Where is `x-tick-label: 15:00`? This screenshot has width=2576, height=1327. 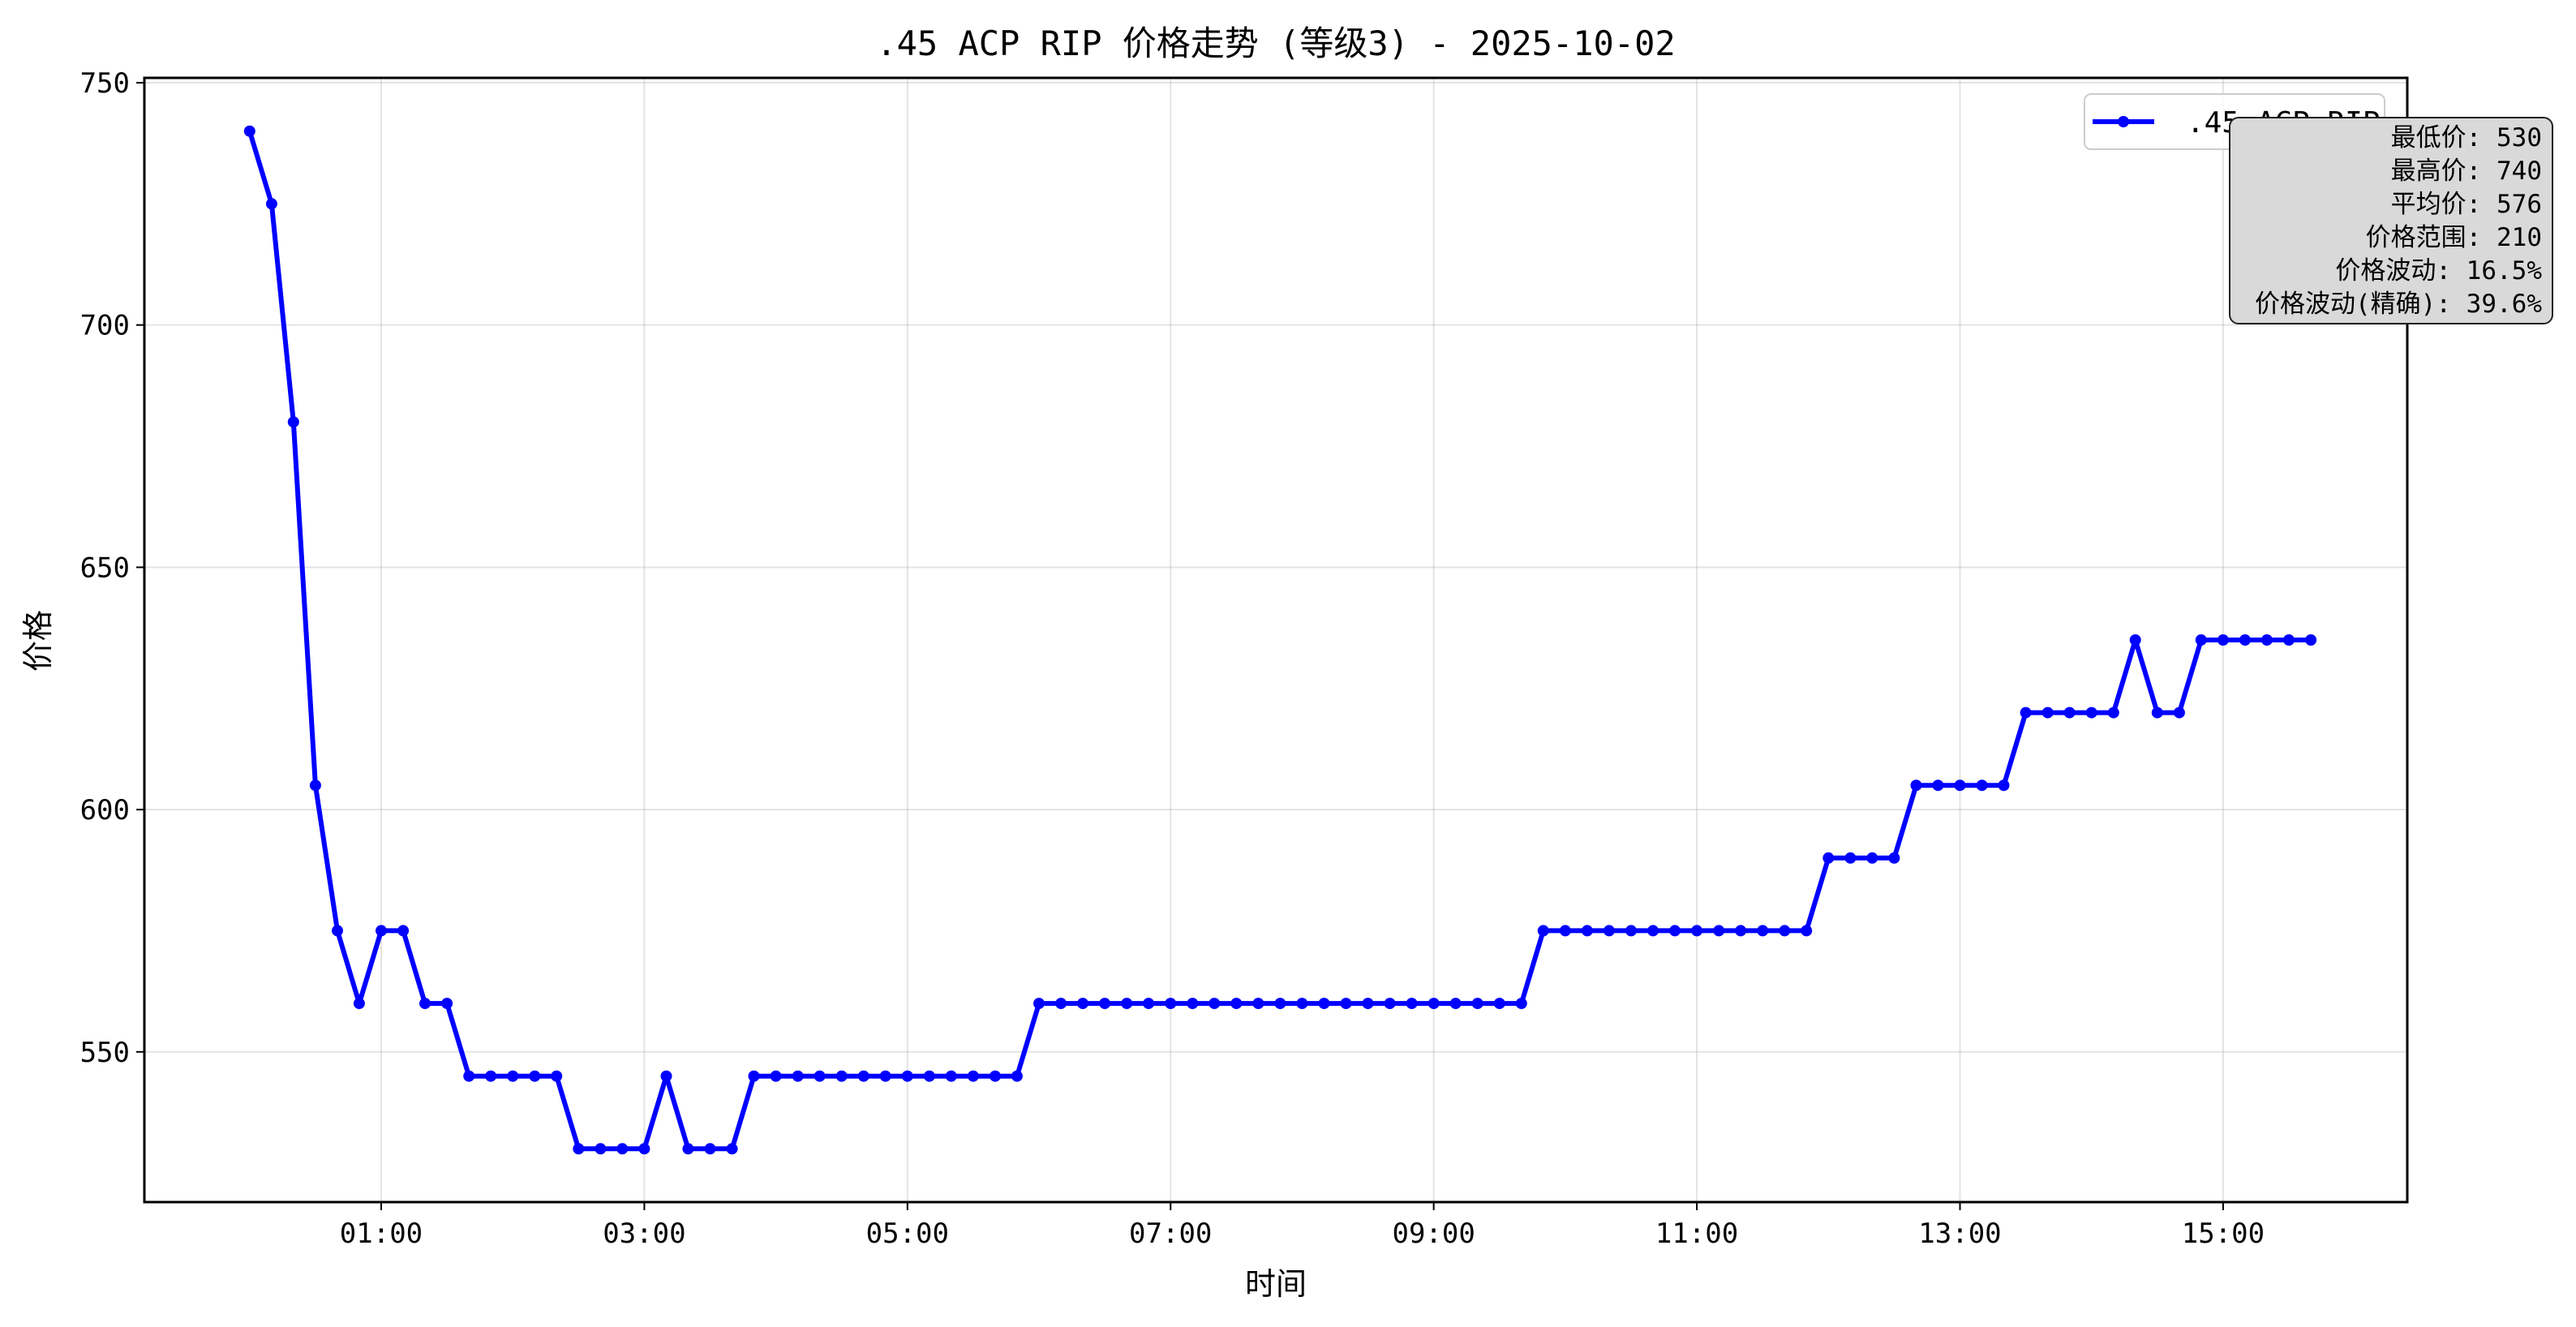 x-tick-label: 15:00 is located at coordinates (2223, 1234).